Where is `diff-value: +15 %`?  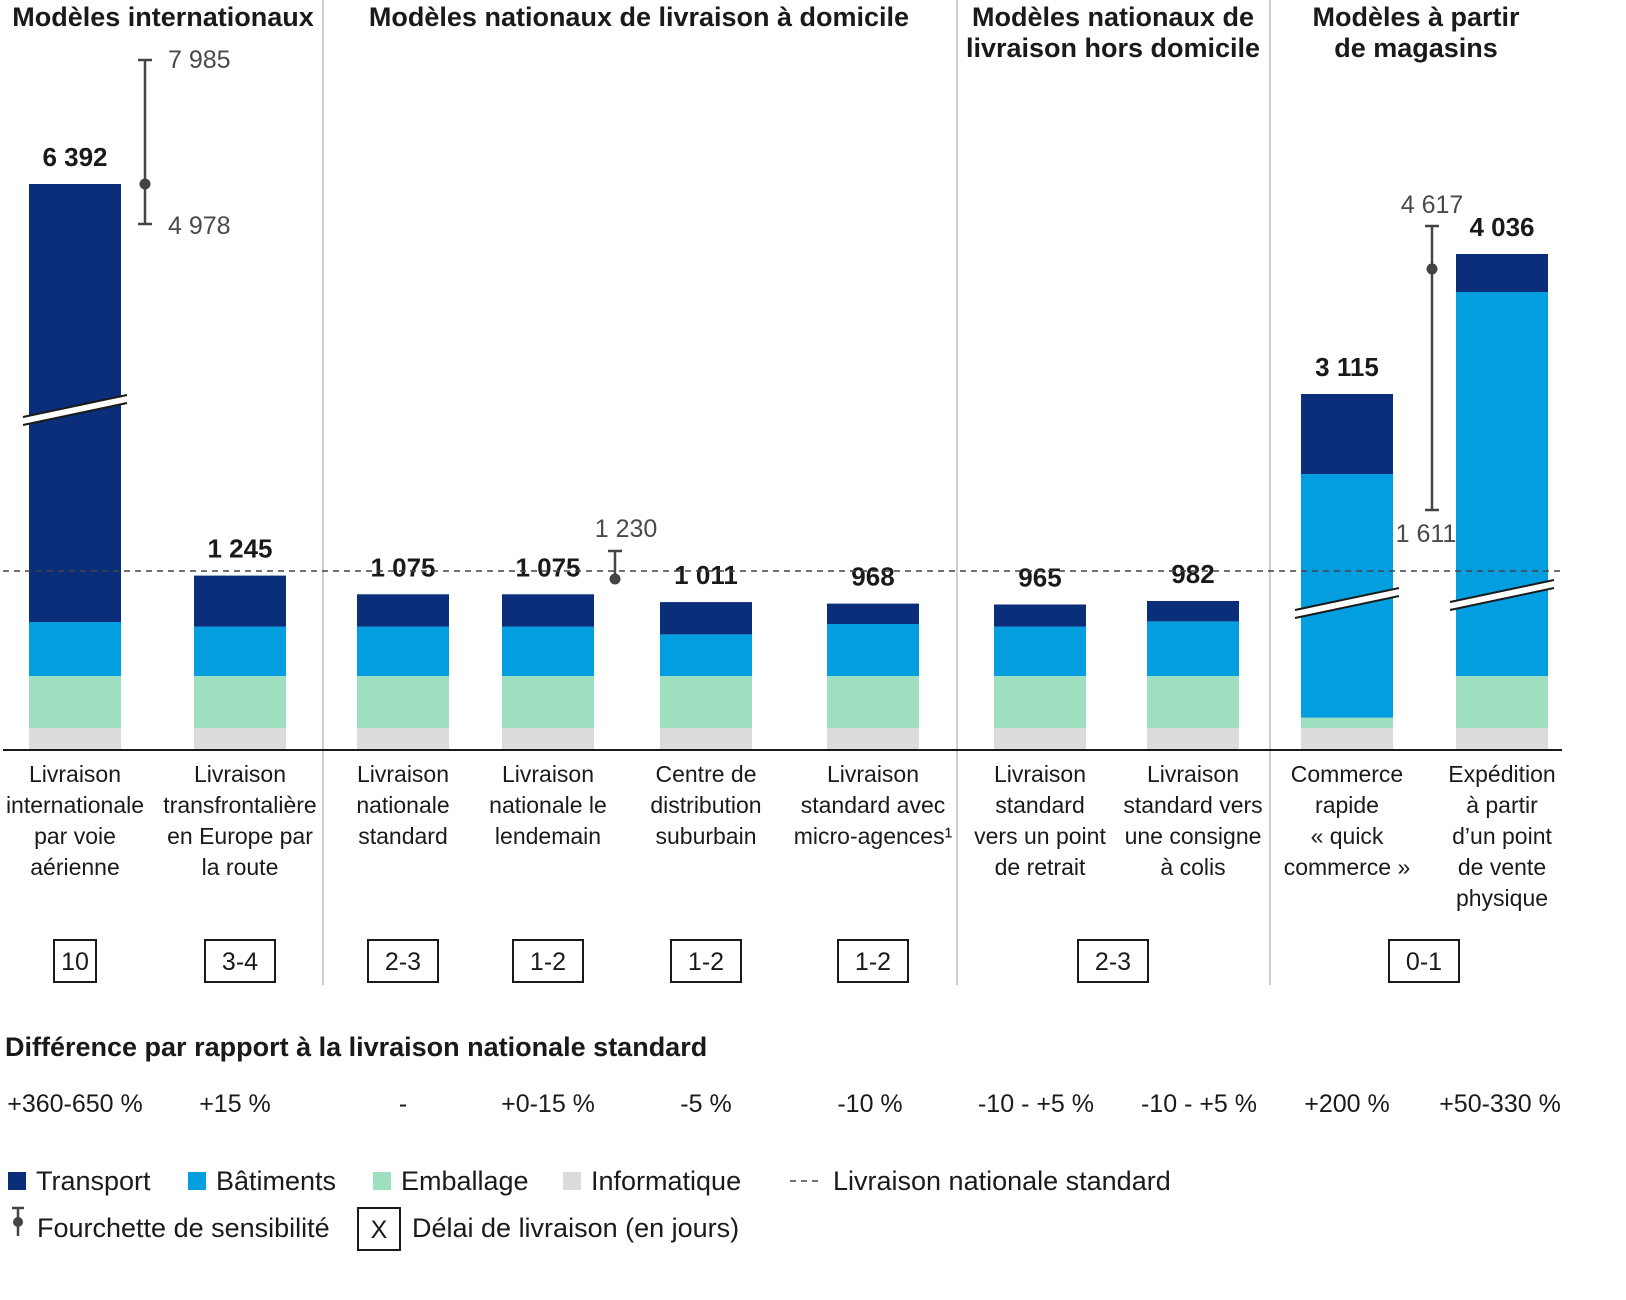
diff-value: +15 % is located at coordinates (235, 1104).